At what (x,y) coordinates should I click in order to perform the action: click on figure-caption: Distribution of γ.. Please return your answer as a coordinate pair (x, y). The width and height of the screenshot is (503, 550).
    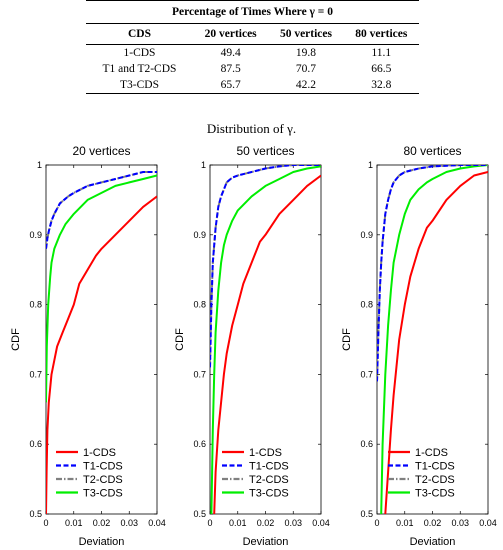
    Looking at the image, I should click on (251, 128).